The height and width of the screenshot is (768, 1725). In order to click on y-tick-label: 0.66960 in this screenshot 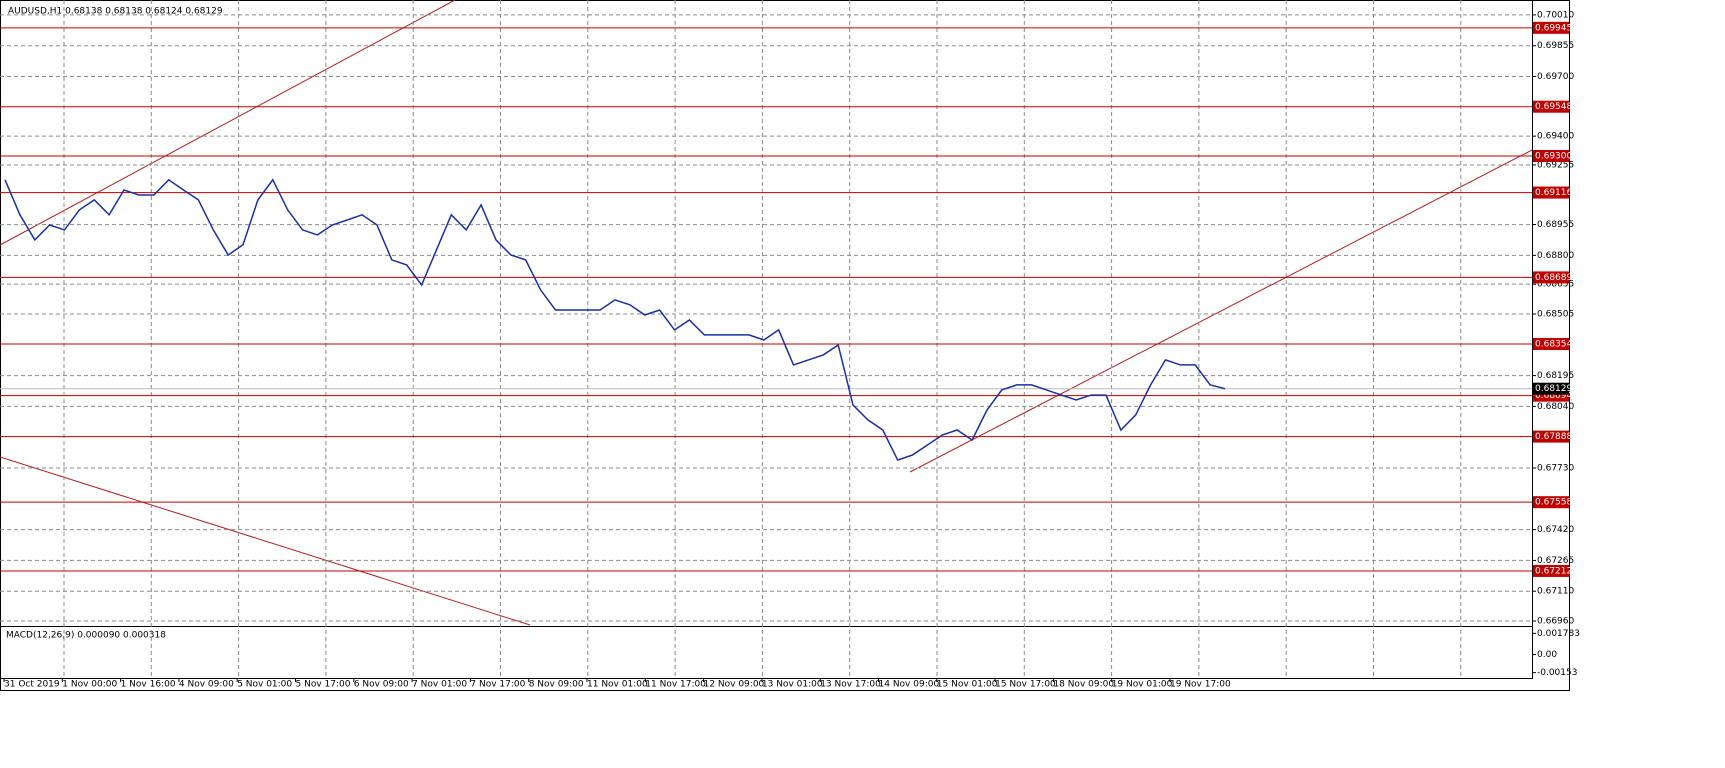, I will do `click(1555, 622)`.